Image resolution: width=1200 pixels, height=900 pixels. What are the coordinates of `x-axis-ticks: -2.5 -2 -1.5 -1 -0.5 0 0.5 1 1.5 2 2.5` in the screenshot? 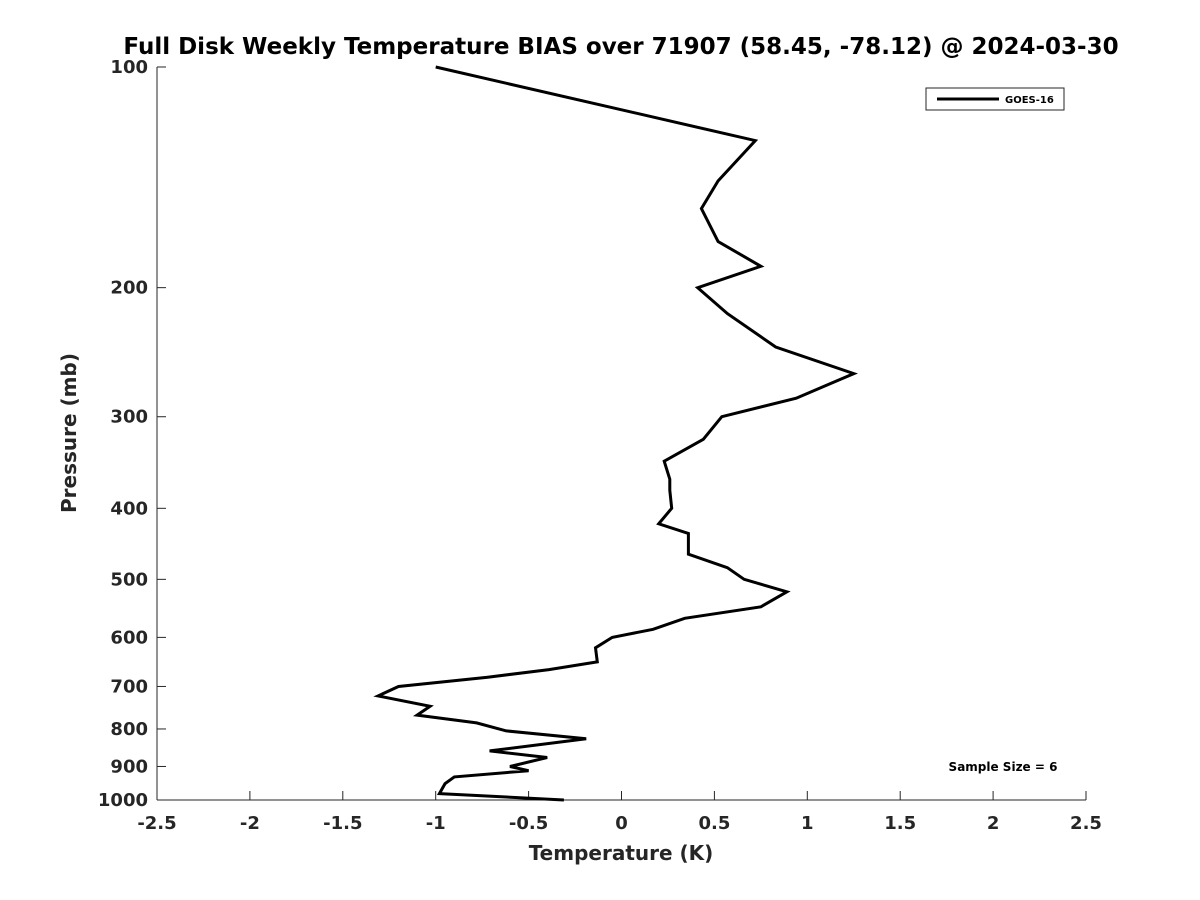 It's located at (619, 812).